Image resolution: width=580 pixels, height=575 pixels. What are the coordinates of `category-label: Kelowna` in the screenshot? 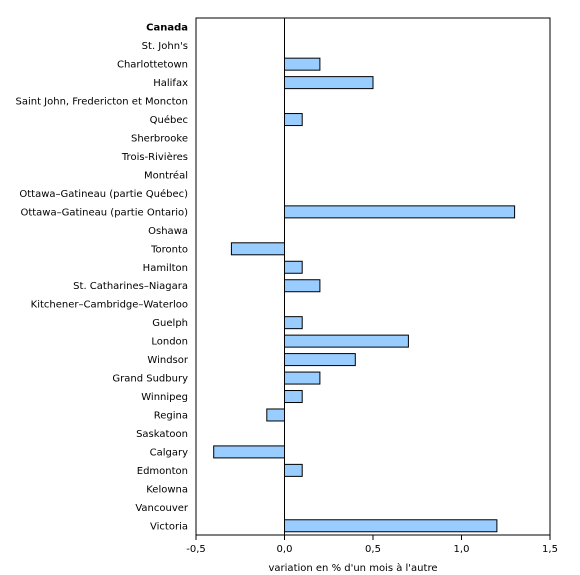 It's located at (167, 489).